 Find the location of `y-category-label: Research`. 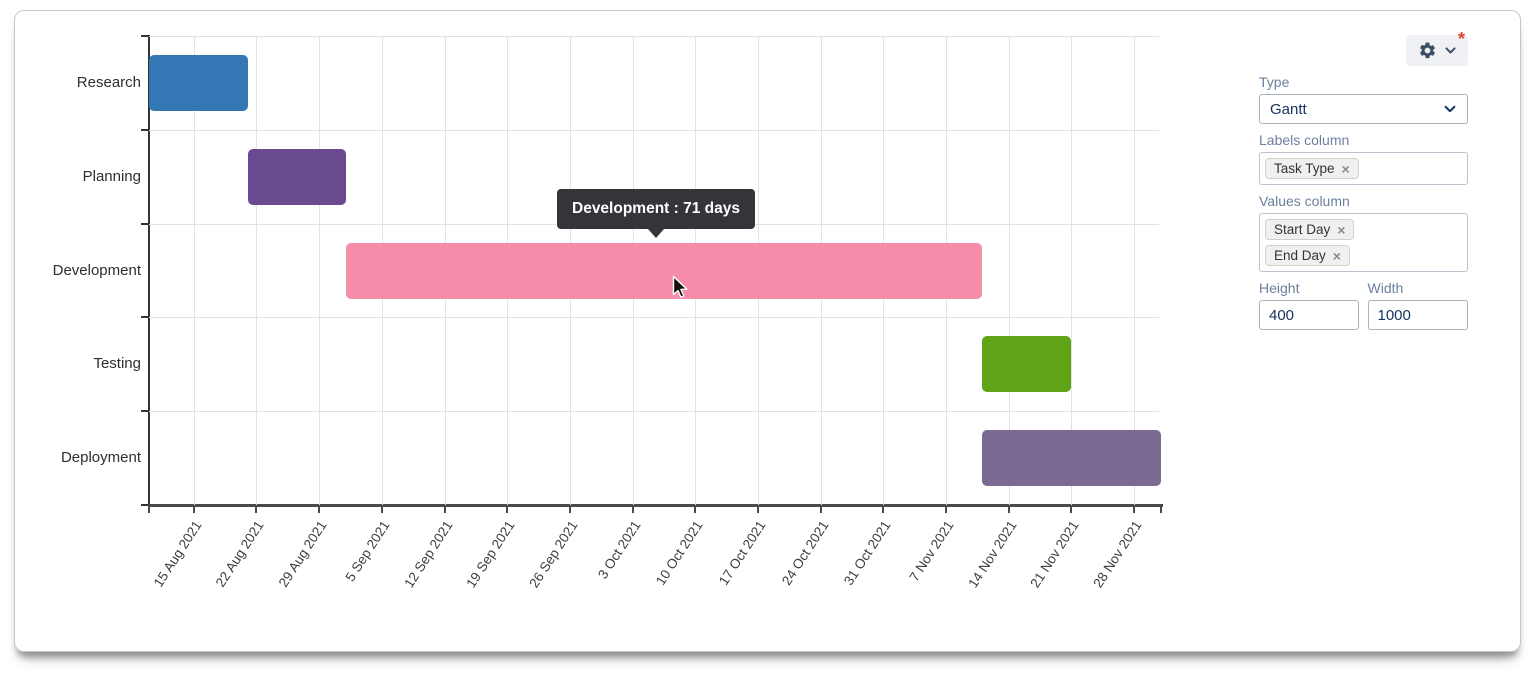

y-category-label: Research is located at coordinates (108, 82).